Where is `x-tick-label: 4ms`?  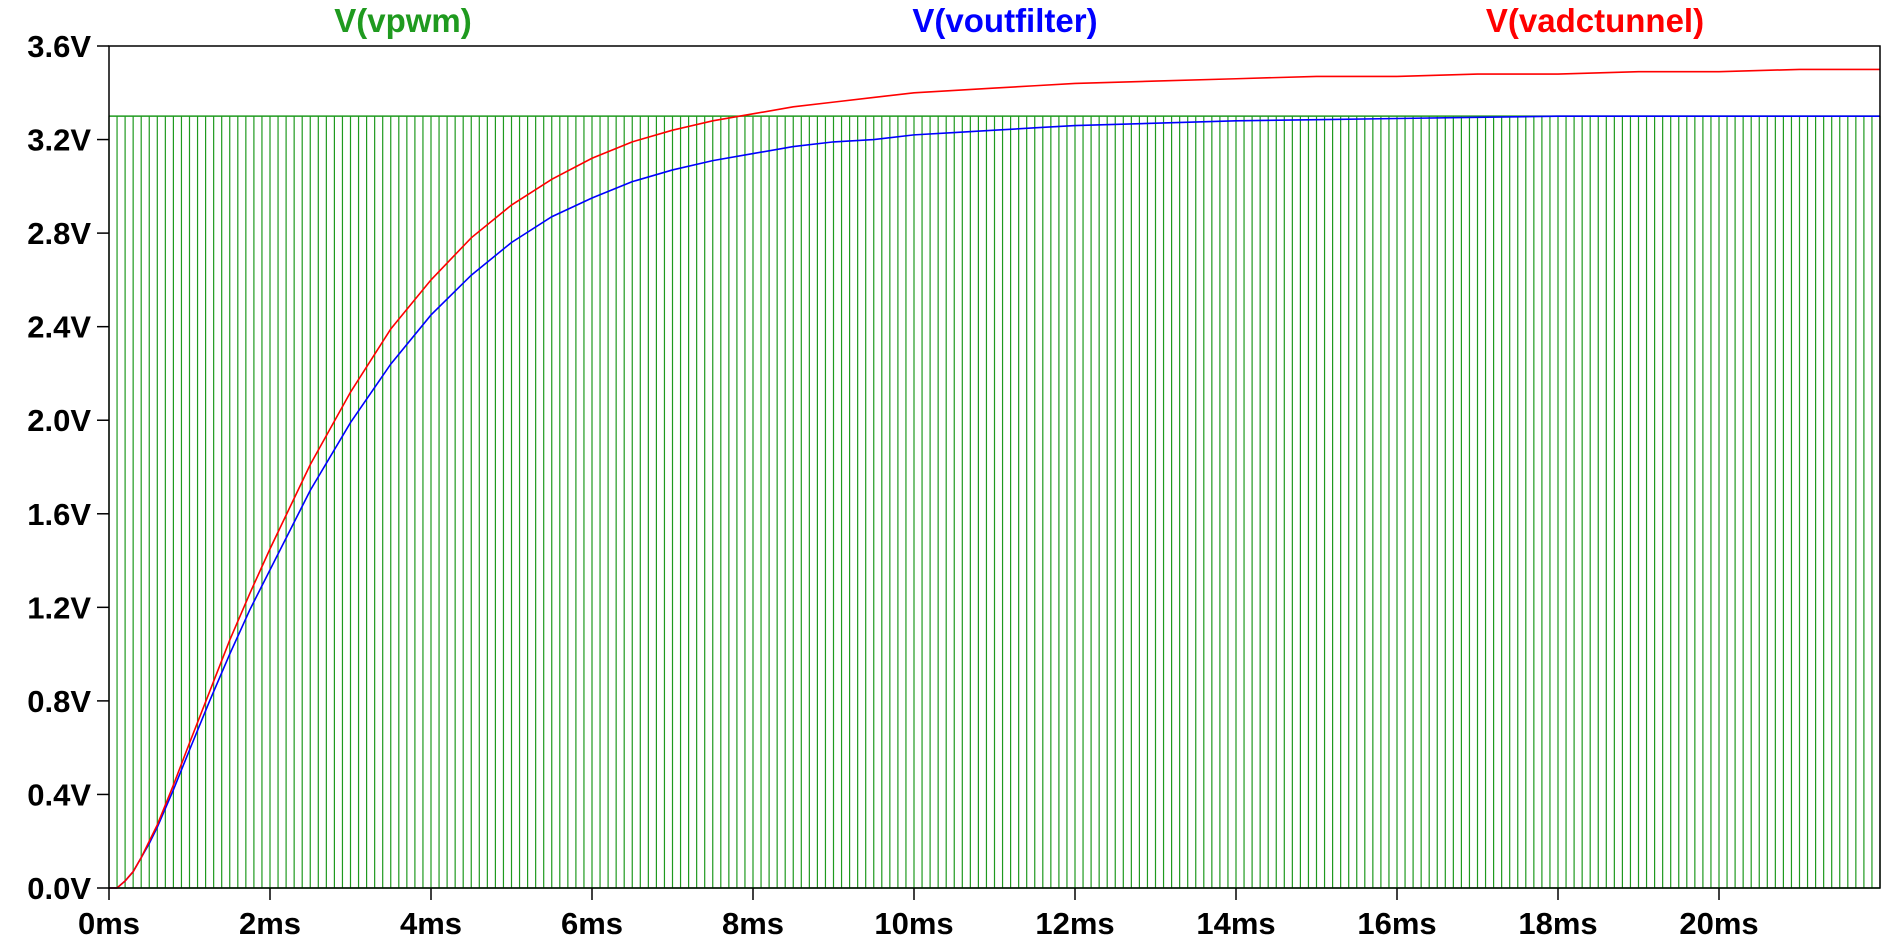
x-tick-label: 4ms is located at coordinates (431, 923).